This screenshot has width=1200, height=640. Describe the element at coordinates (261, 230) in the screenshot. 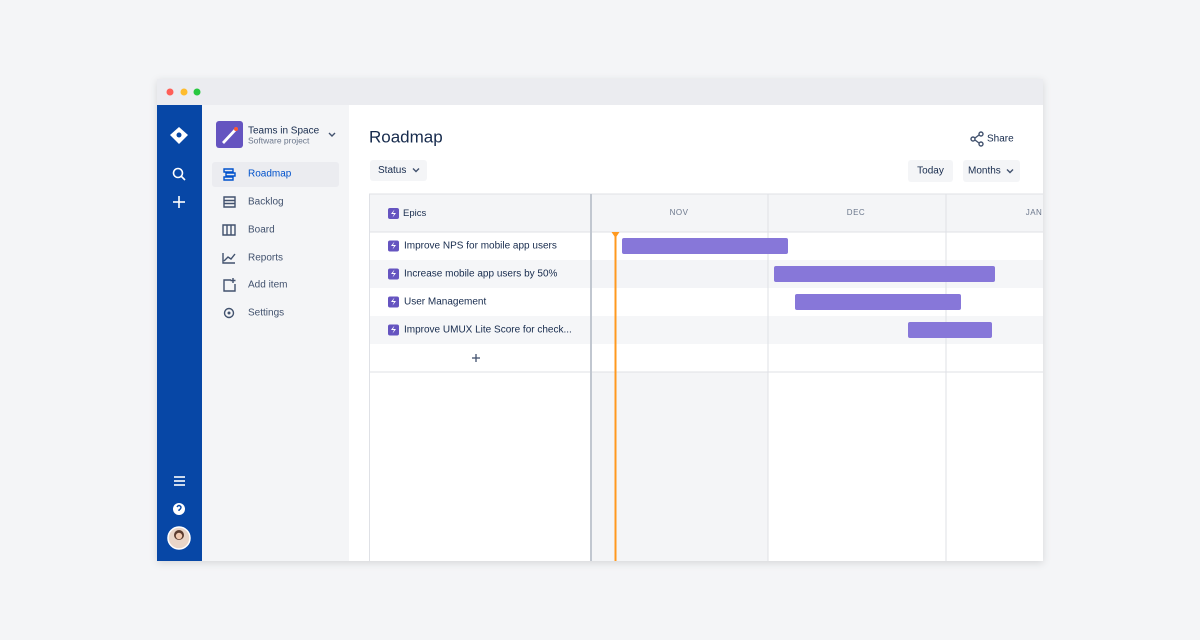

I see `nav-label: Board` at that location.